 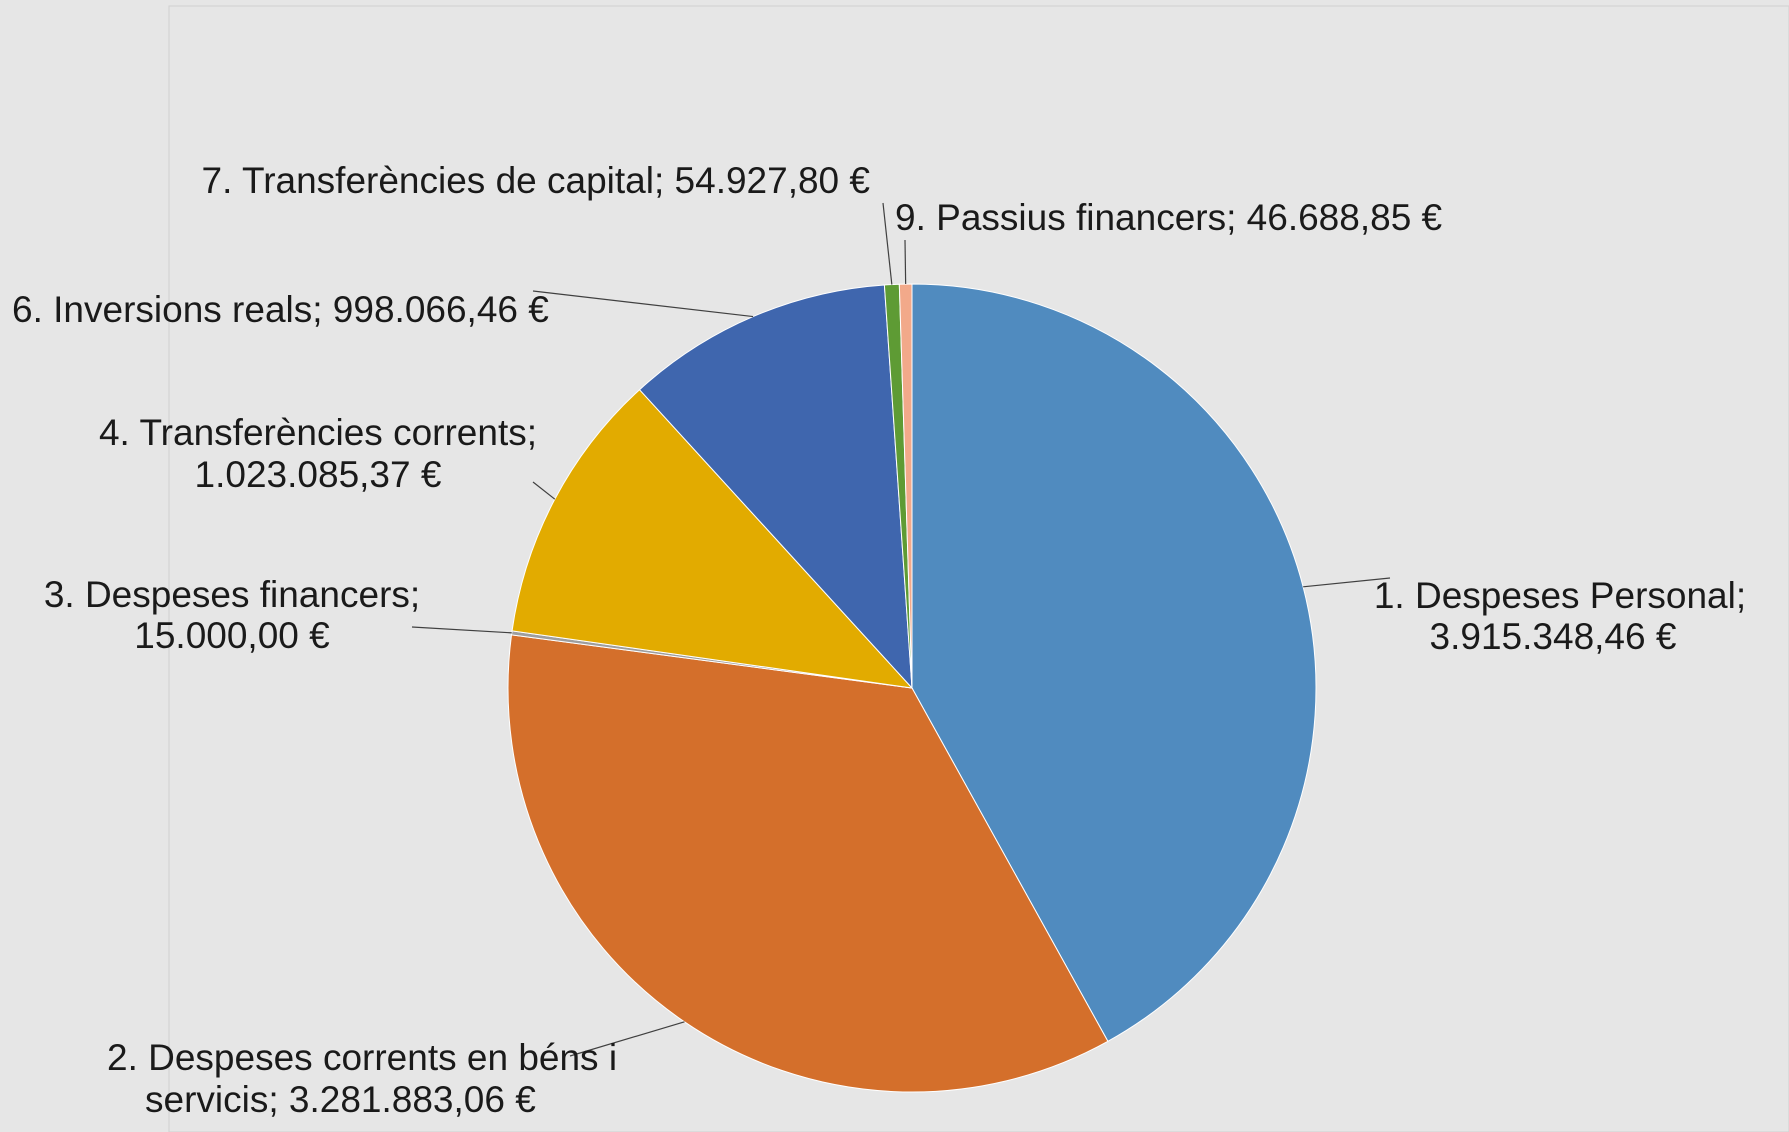 What do you see at coordinates (1169, 217) in the screenshot?
I see `label-passius-financers: 9. Passius financers; 46.688,85 €` at bounding box center [1169, 217].